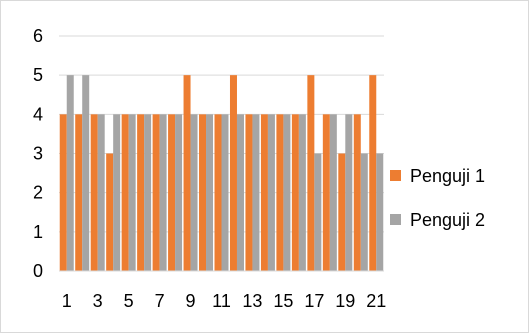 Image resolution: width=529 pixels, height=334 pixels. Describe the element at coordinates (283, 301) in the screenshot. I see `x-tick-label: 15` at that location.